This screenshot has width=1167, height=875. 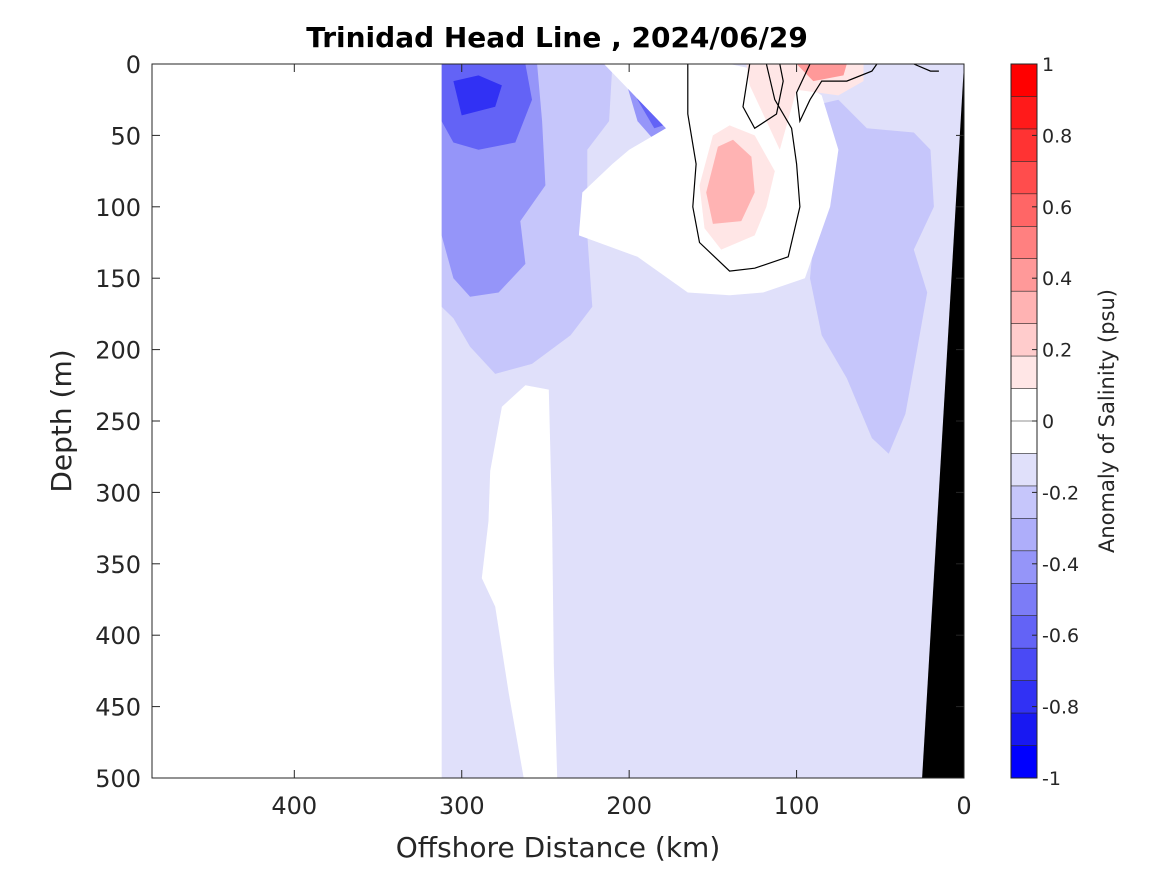 I want to click on colorbar-tick-label-9: -0.8, so click(x=1060, y=708).